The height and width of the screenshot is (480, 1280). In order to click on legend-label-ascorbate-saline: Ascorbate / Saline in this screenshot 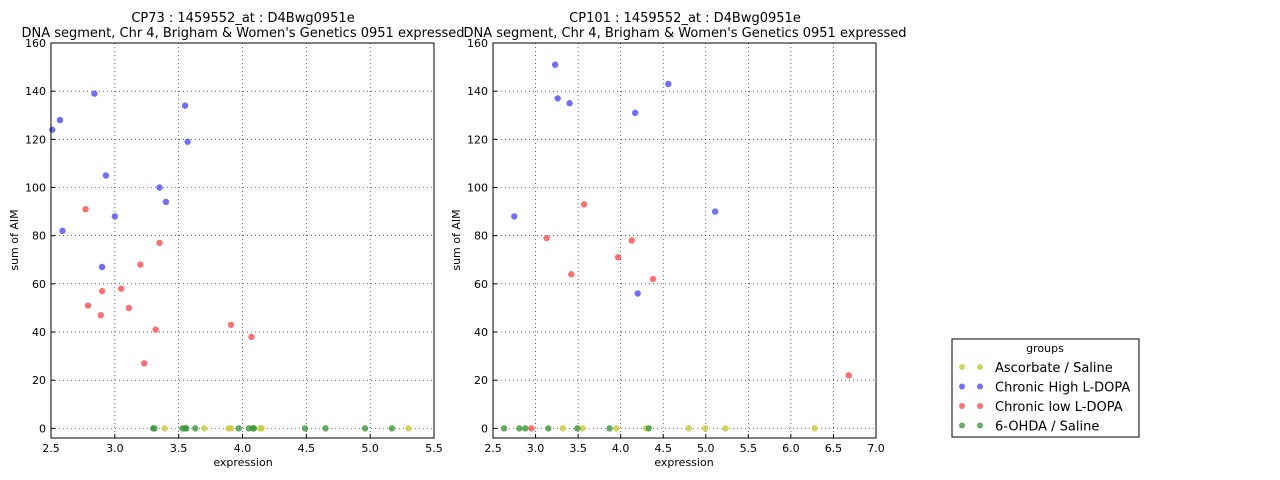, I will do `click(1054, 368)`.